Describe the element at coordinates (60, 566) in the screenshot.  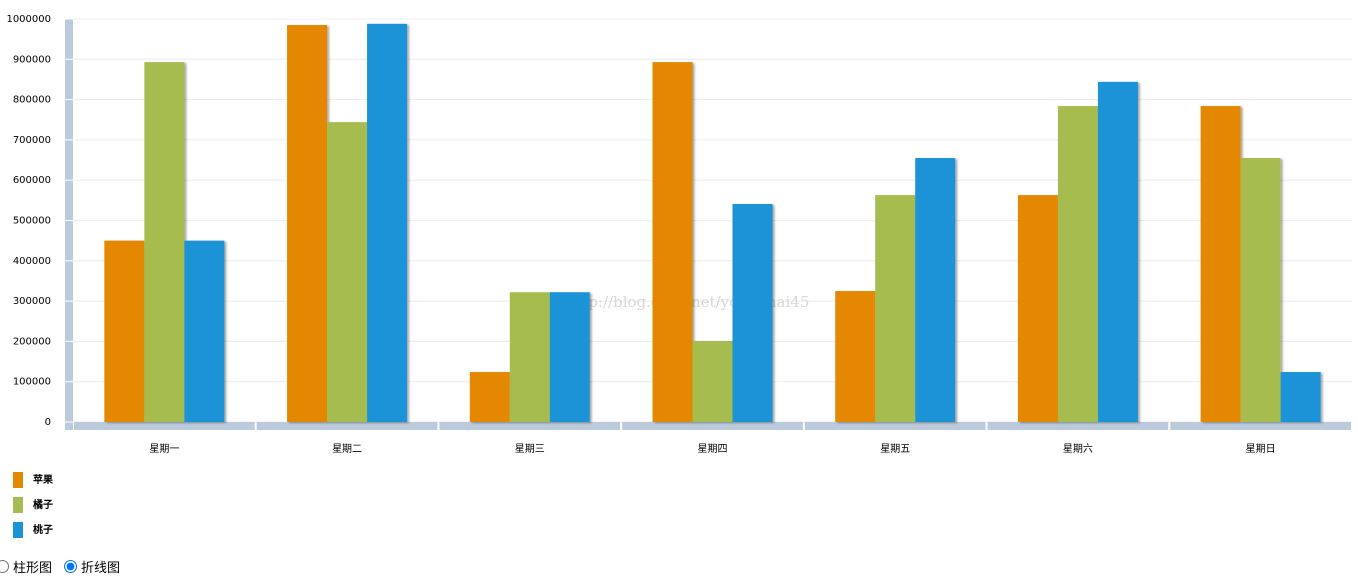
I see `chart-type-controls: 柱形图 折线图` at that location.